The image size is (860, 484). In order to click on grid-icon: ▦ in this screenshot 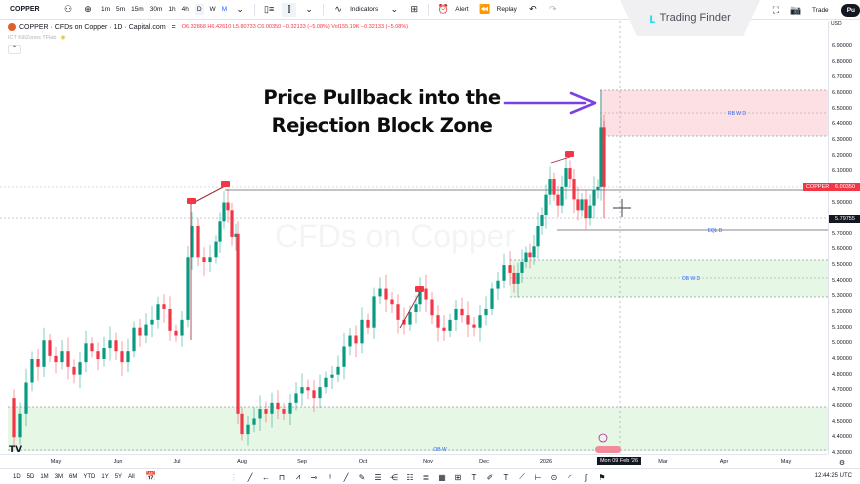, I will do `click(442, 477)`.